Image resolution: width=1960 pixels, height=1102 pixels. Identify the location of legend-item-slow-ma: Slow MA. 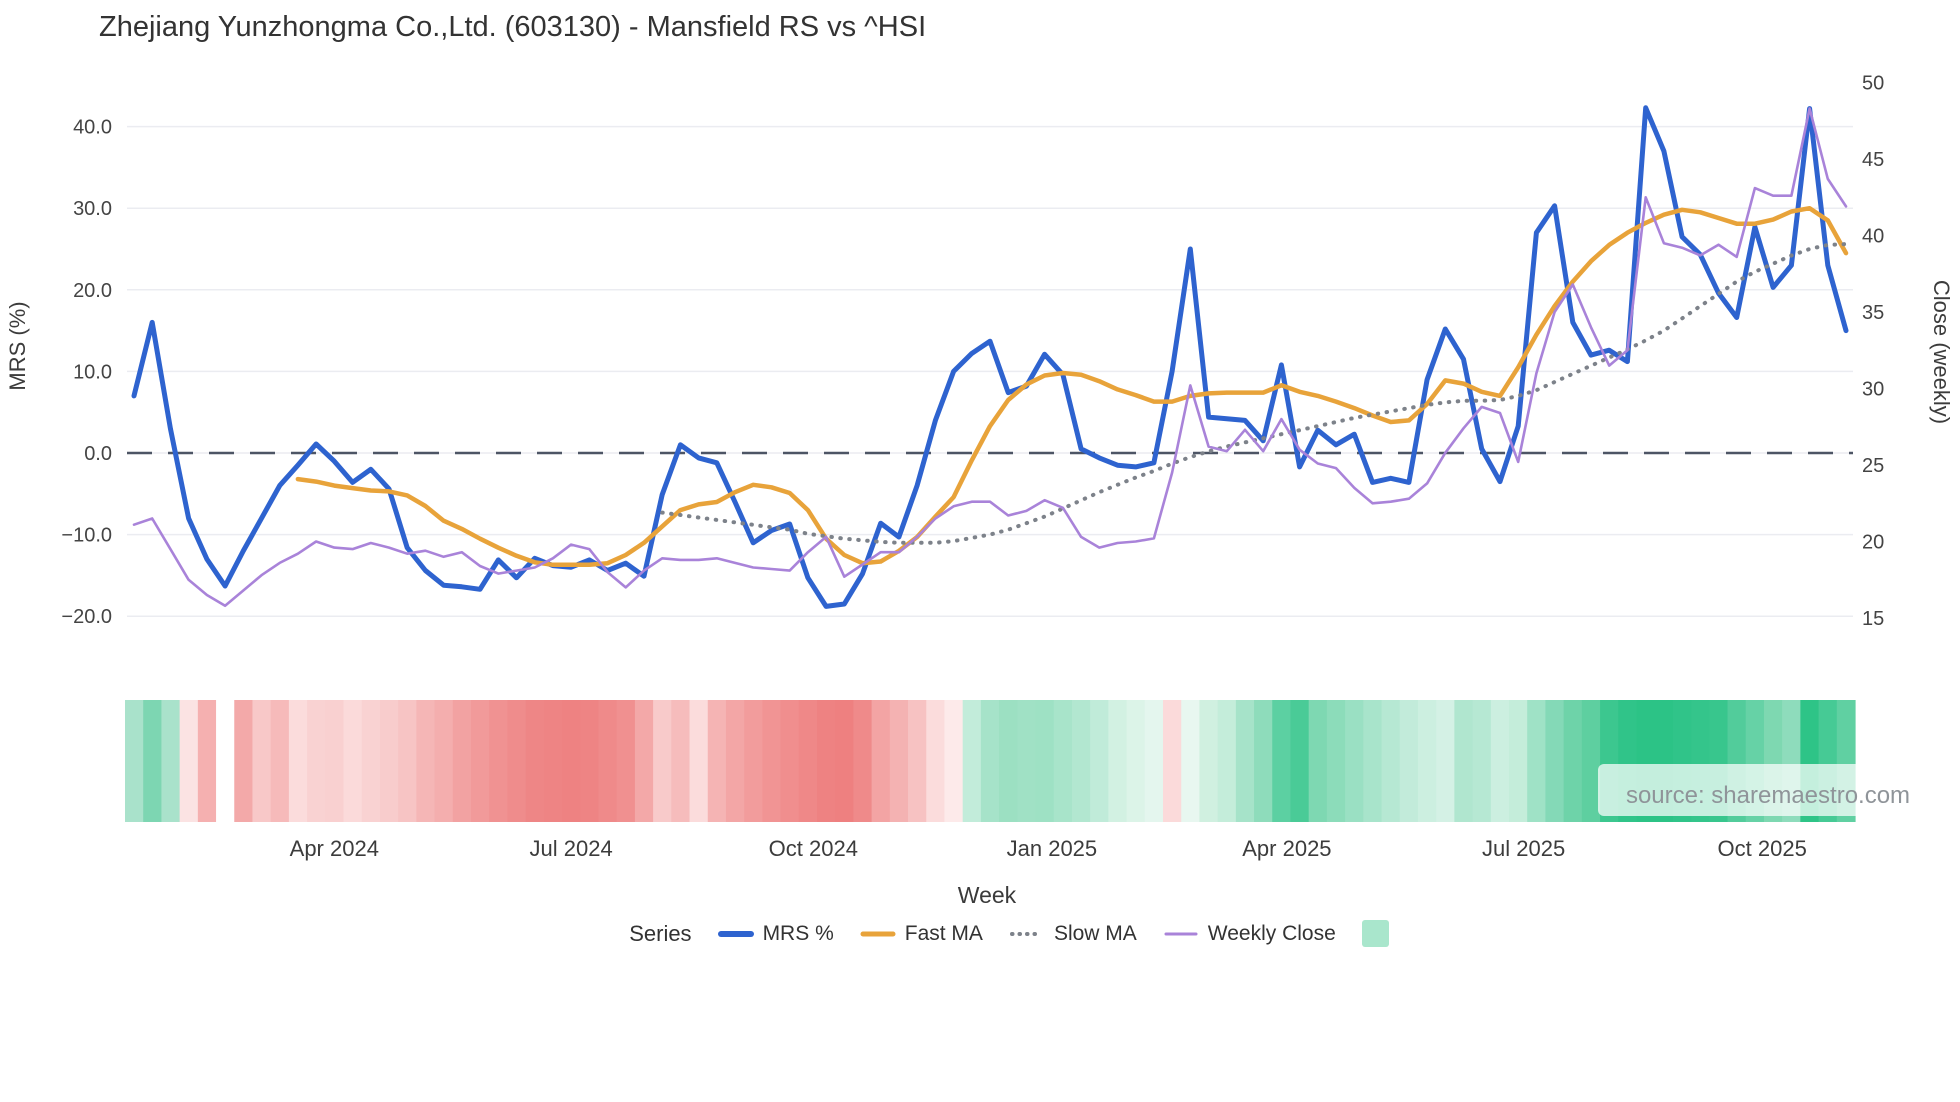
(1073, 934).